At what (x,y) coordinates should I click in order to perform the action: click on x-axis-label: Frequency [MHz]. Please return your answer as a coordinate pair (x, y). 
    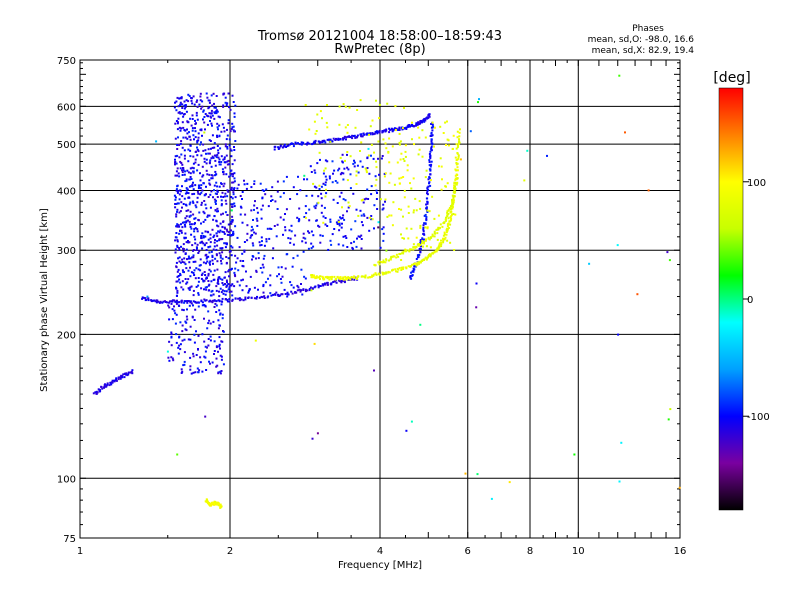
    Looking at the image, I should click on (380, 565).